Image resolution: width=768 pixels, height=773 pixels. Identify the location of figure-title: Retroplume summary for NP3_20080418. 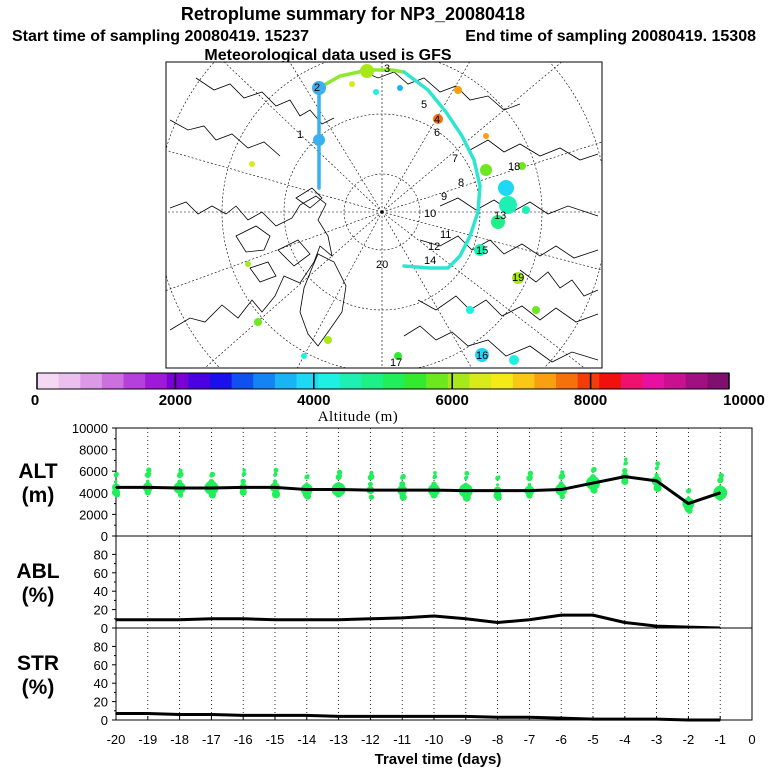
(353, 14).